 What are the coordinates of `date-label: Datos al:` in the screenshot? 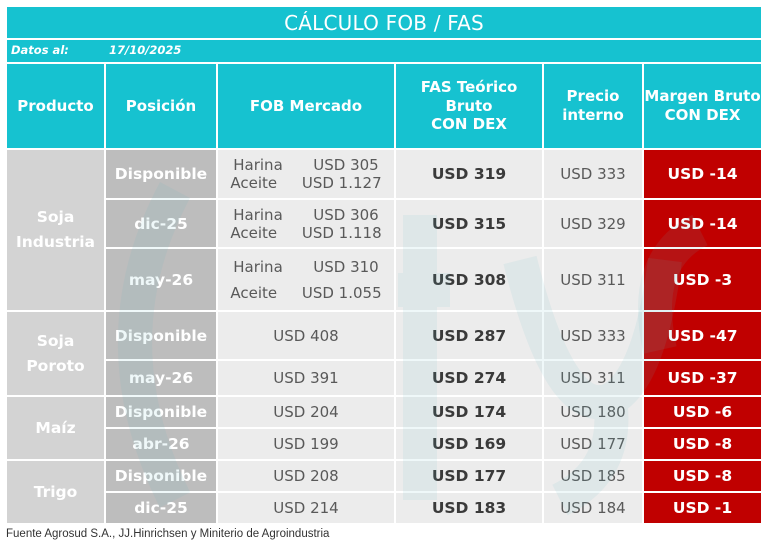 It's located at (40, 50).